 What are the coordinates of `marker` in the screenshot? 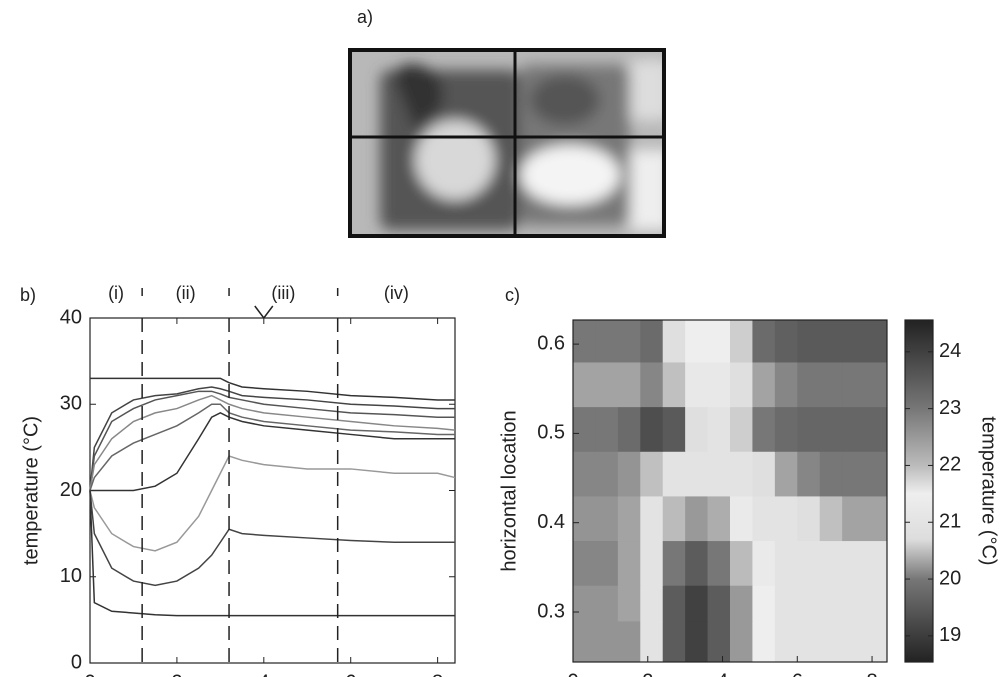 It's located at (264, 312).